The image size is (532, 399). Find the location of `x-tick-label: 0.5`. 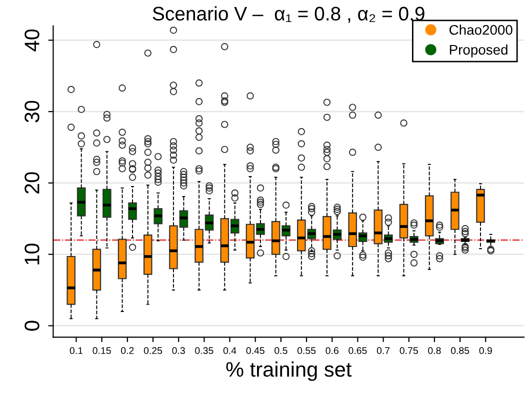

x-tick-label: 0.5 is located at coordinates (281, 350).